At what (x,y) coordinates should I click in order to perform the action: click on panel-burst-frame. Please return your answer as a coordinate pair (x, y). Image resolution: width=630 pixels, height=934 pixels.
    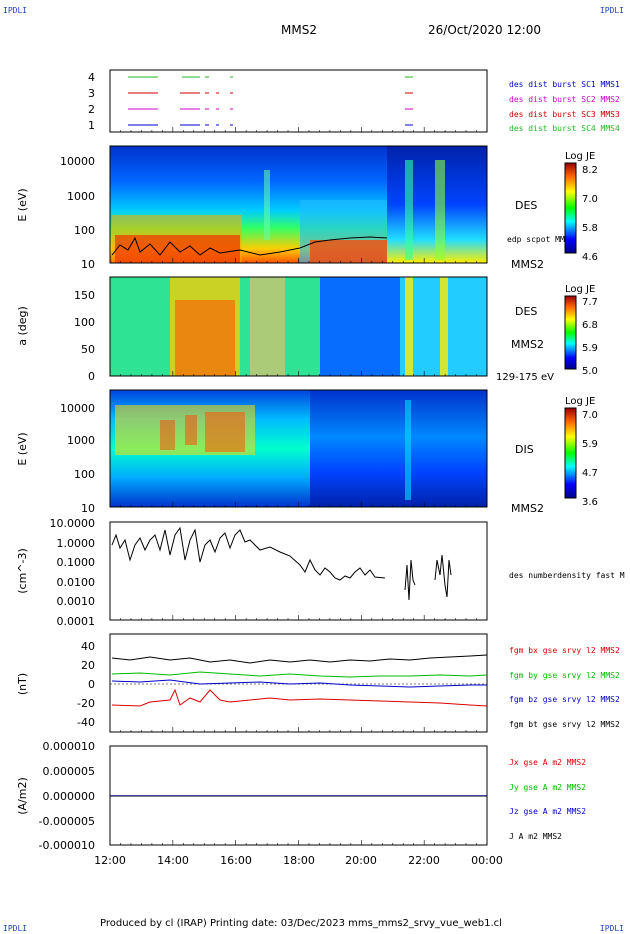
    Looking at the image, I should click on (298, 101).